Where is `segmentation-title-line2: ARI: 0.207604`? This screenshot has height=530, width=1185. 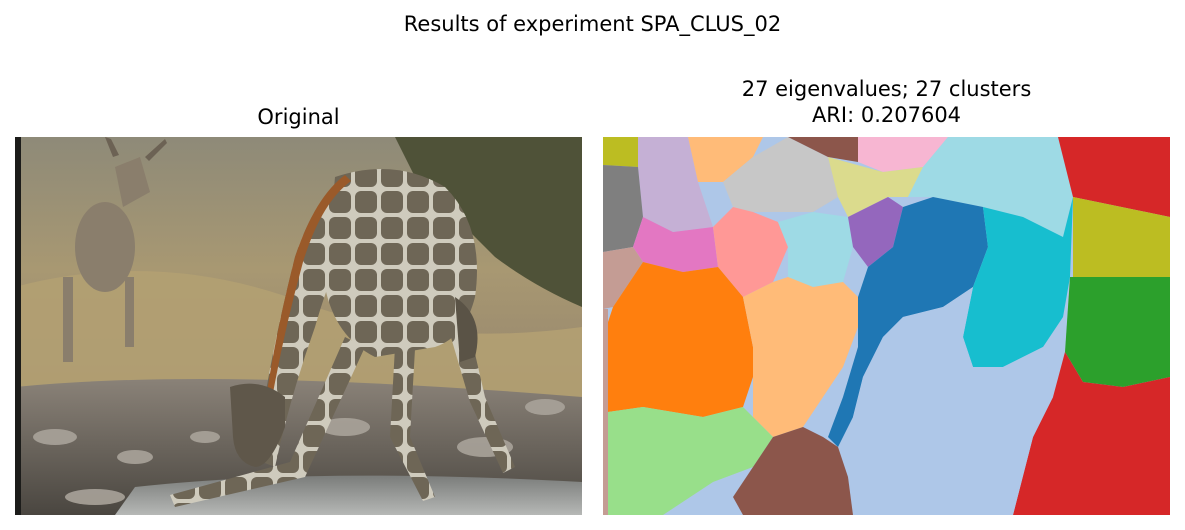
segmentation-title-line2: ARI: 0.207604 is located at coordinates (886, 115).